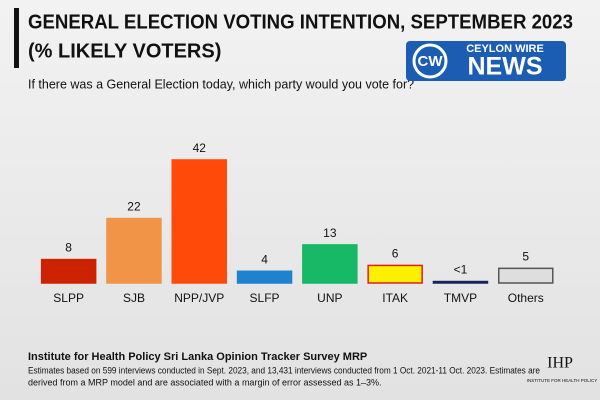 This screenshot has height=400, width=600. What do you see at coordinates (525, 257) in the screenshot?
I see `value-label: 5` at bounding box center [525, 257].